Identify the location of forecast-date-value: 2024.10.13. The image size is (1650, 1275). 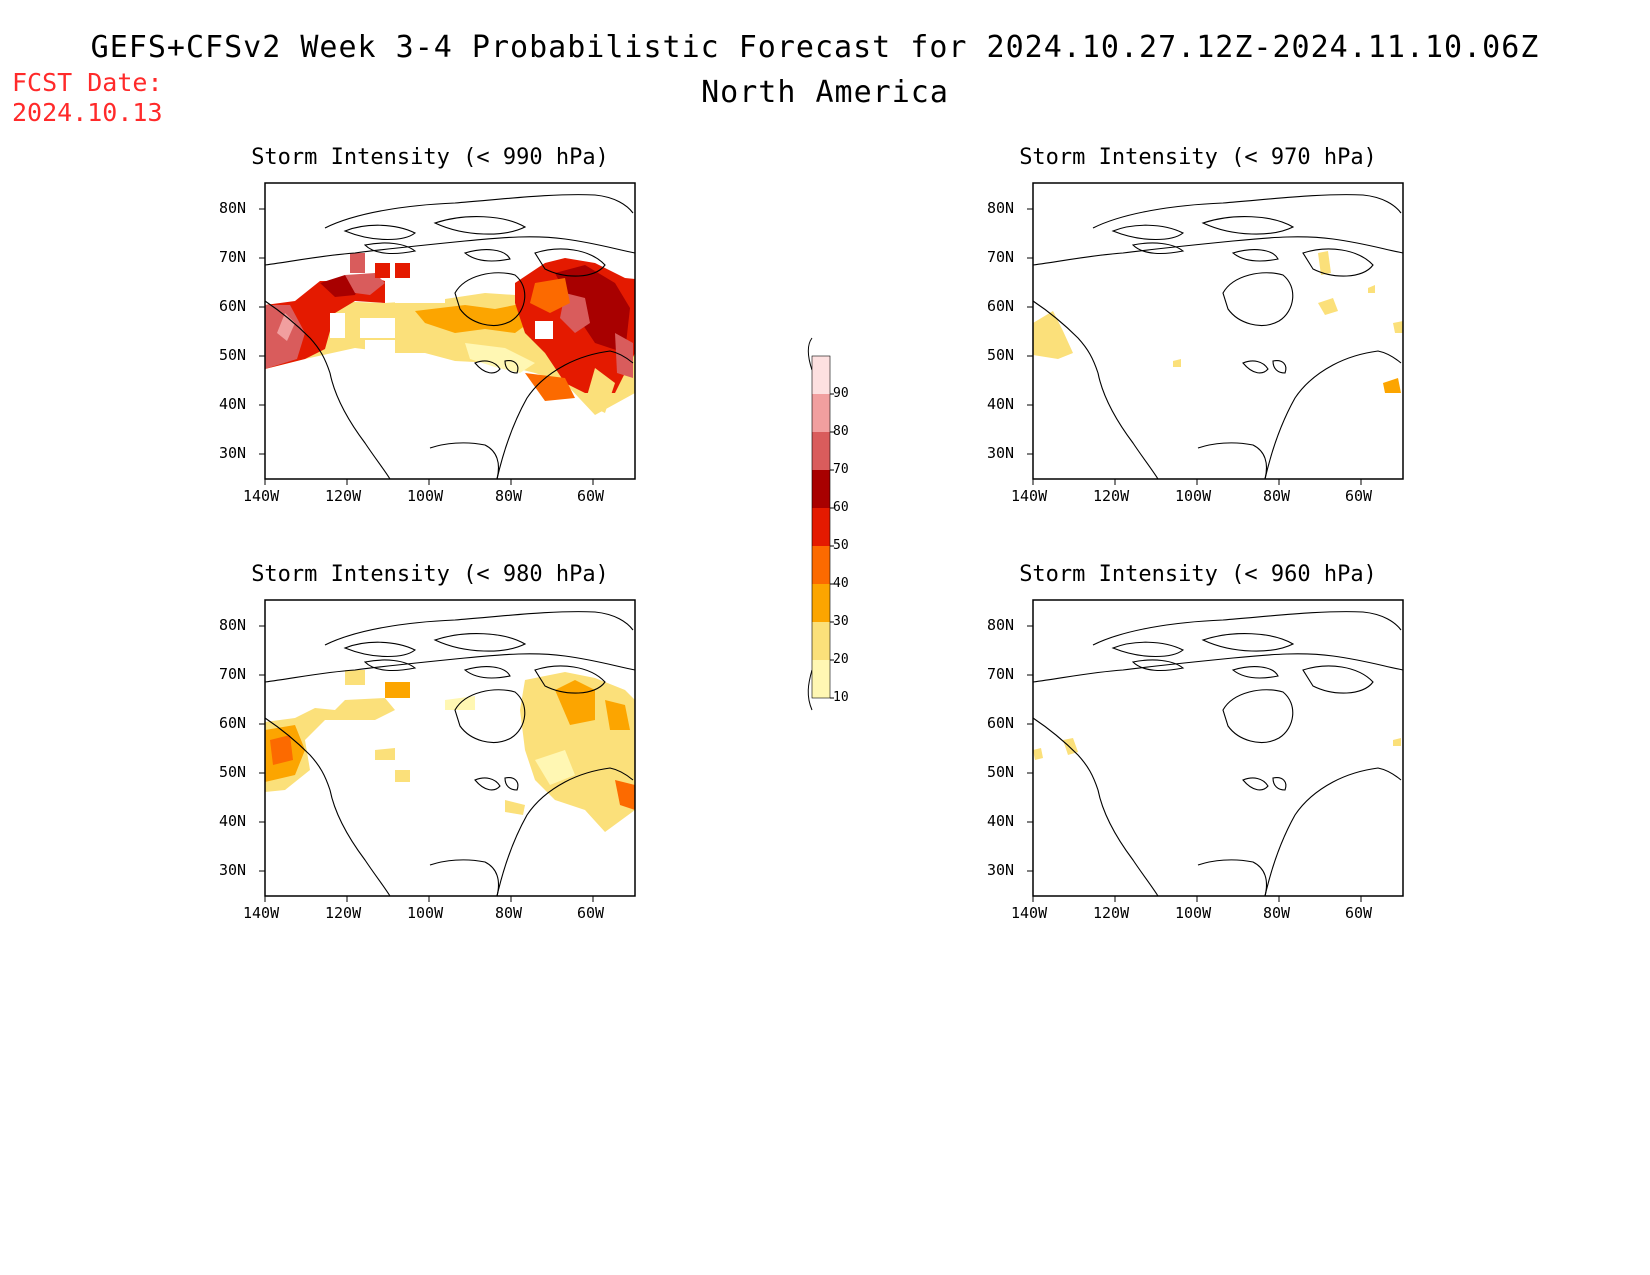
(87, 112).